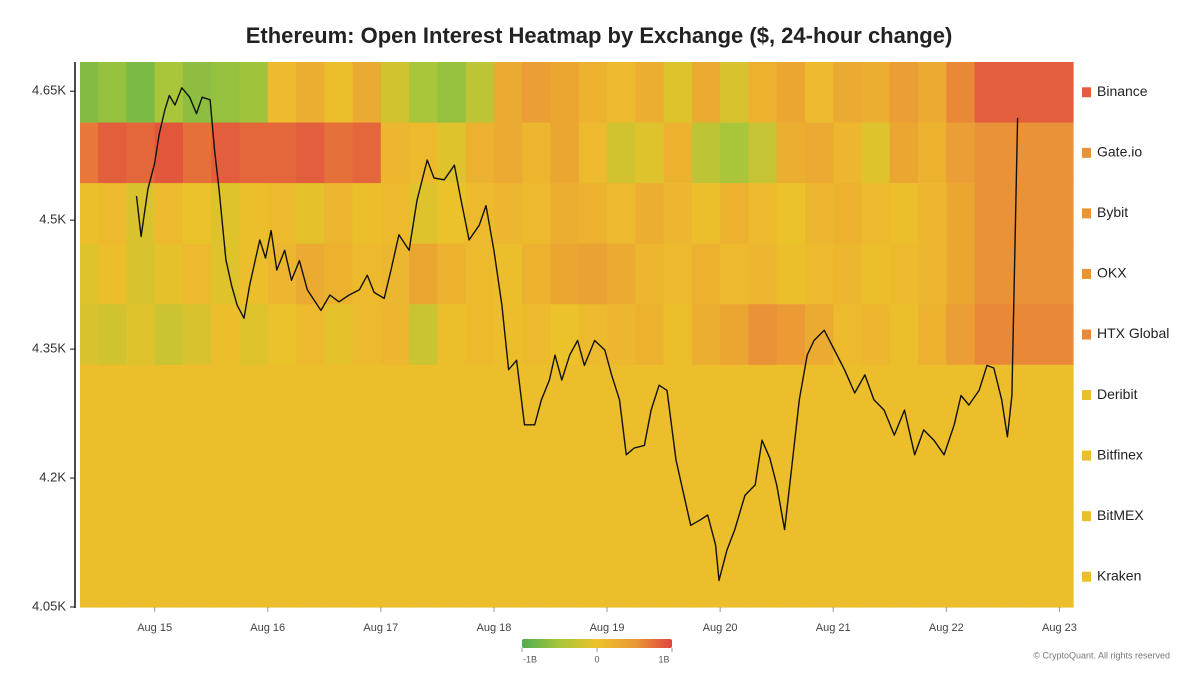  Describe the element at coordinates (1119, 575) in the screenshot. I see `legend-label: Kraken` at that location.